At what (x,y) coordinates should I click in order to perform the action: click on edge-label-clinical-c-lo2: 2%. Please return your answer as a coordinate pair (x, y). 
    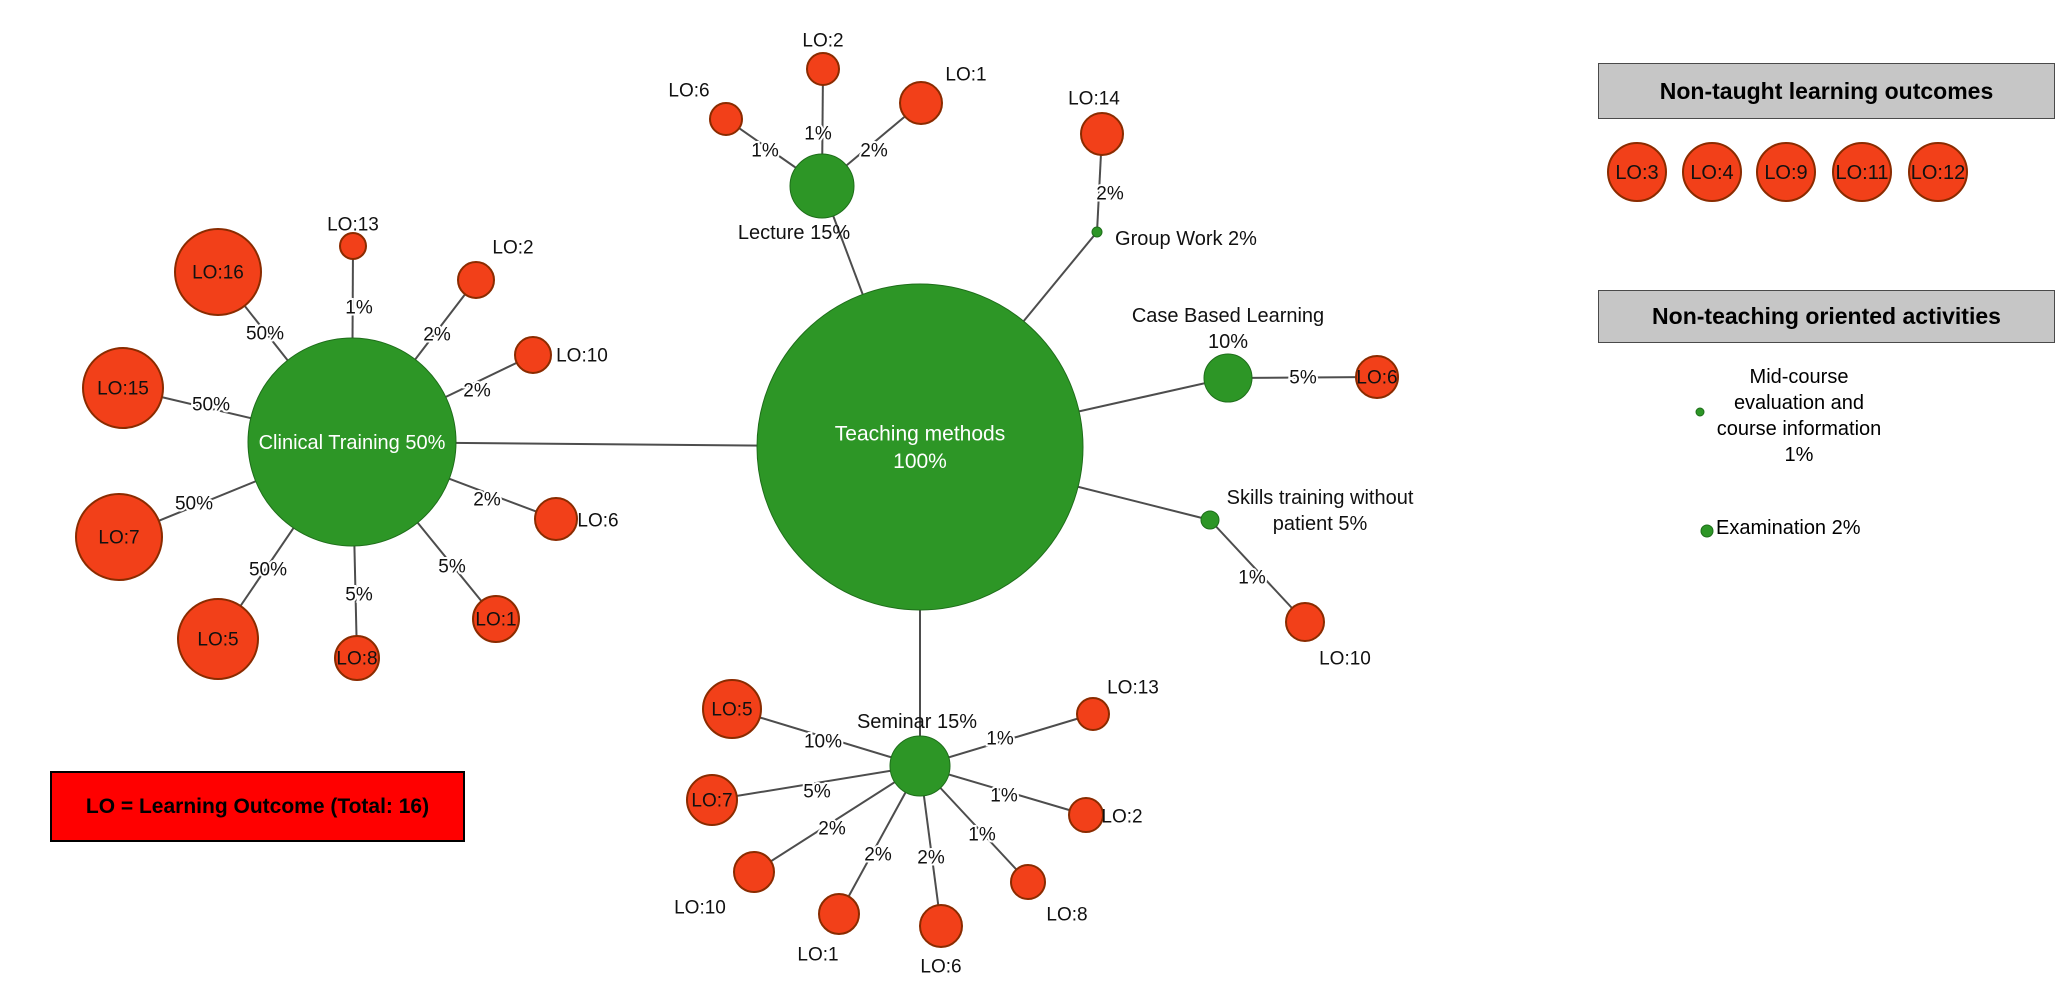
    Looking at the image, I should click on (437, 335).